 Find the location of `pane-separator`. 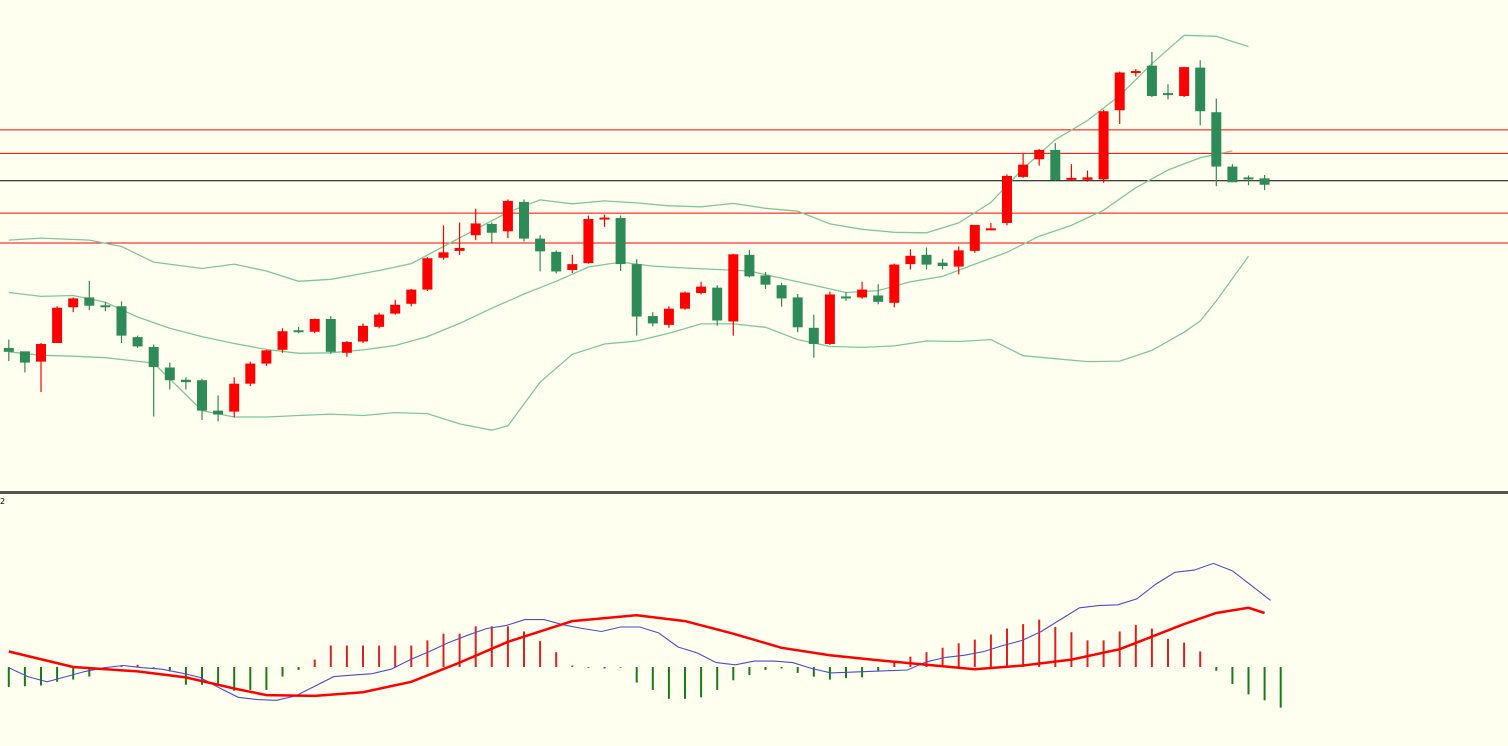

pane-separator is located at coordinates (754, 492).